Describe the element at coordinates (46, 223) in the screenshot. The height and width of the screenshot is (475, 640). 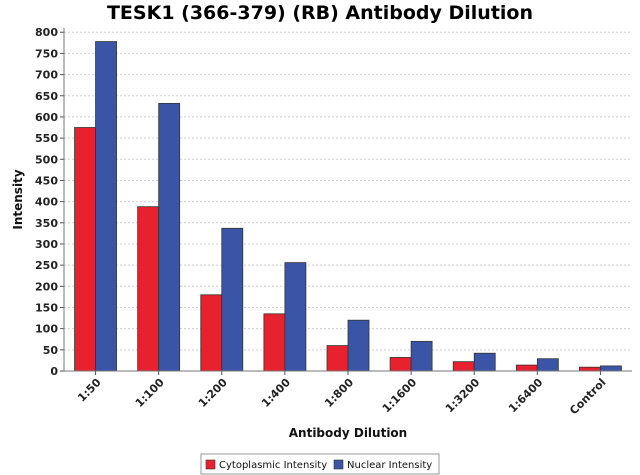
I see `y-tick-label: 350` at that location.